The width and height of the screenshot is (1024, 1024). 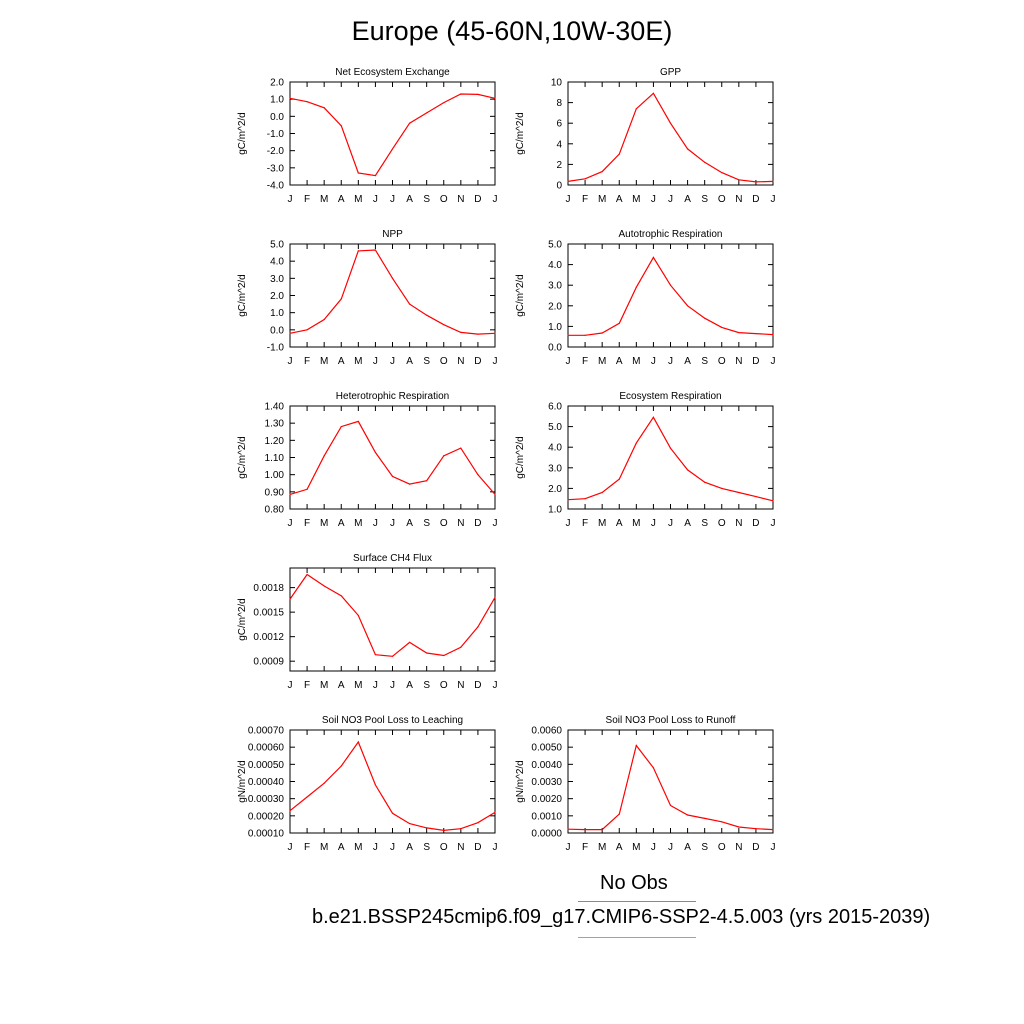 What do you see at coordinates (555, 489) in the screenshot?
I see `y-tick-label: 2.0` at bounding box center [555, 489].